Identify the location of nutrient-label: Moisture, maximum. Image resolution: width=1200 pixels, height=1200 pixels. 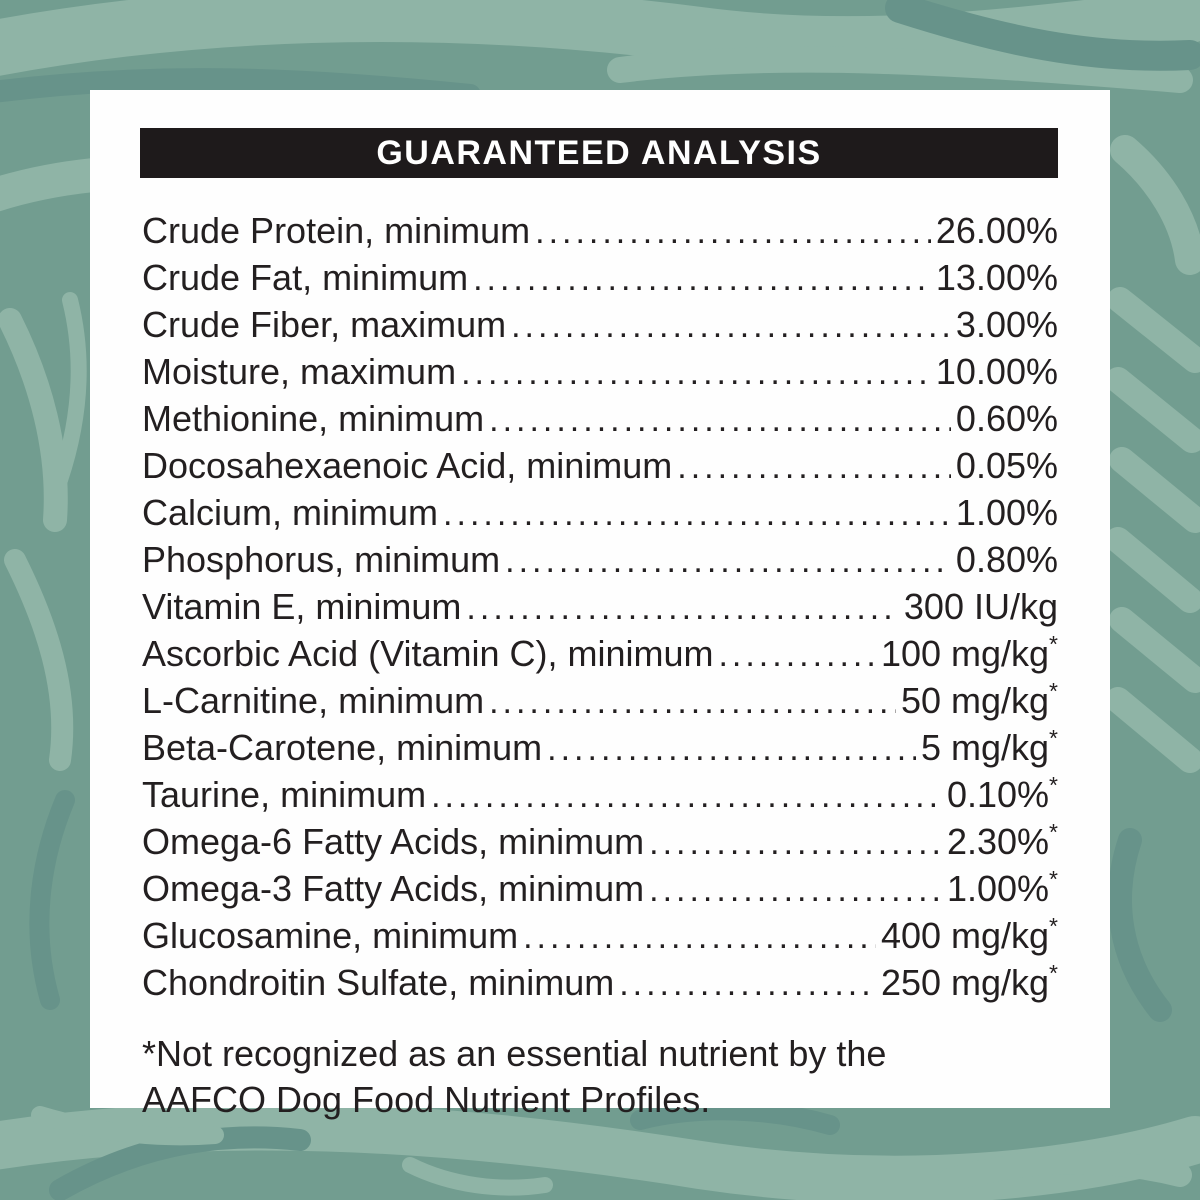
(299, 371).